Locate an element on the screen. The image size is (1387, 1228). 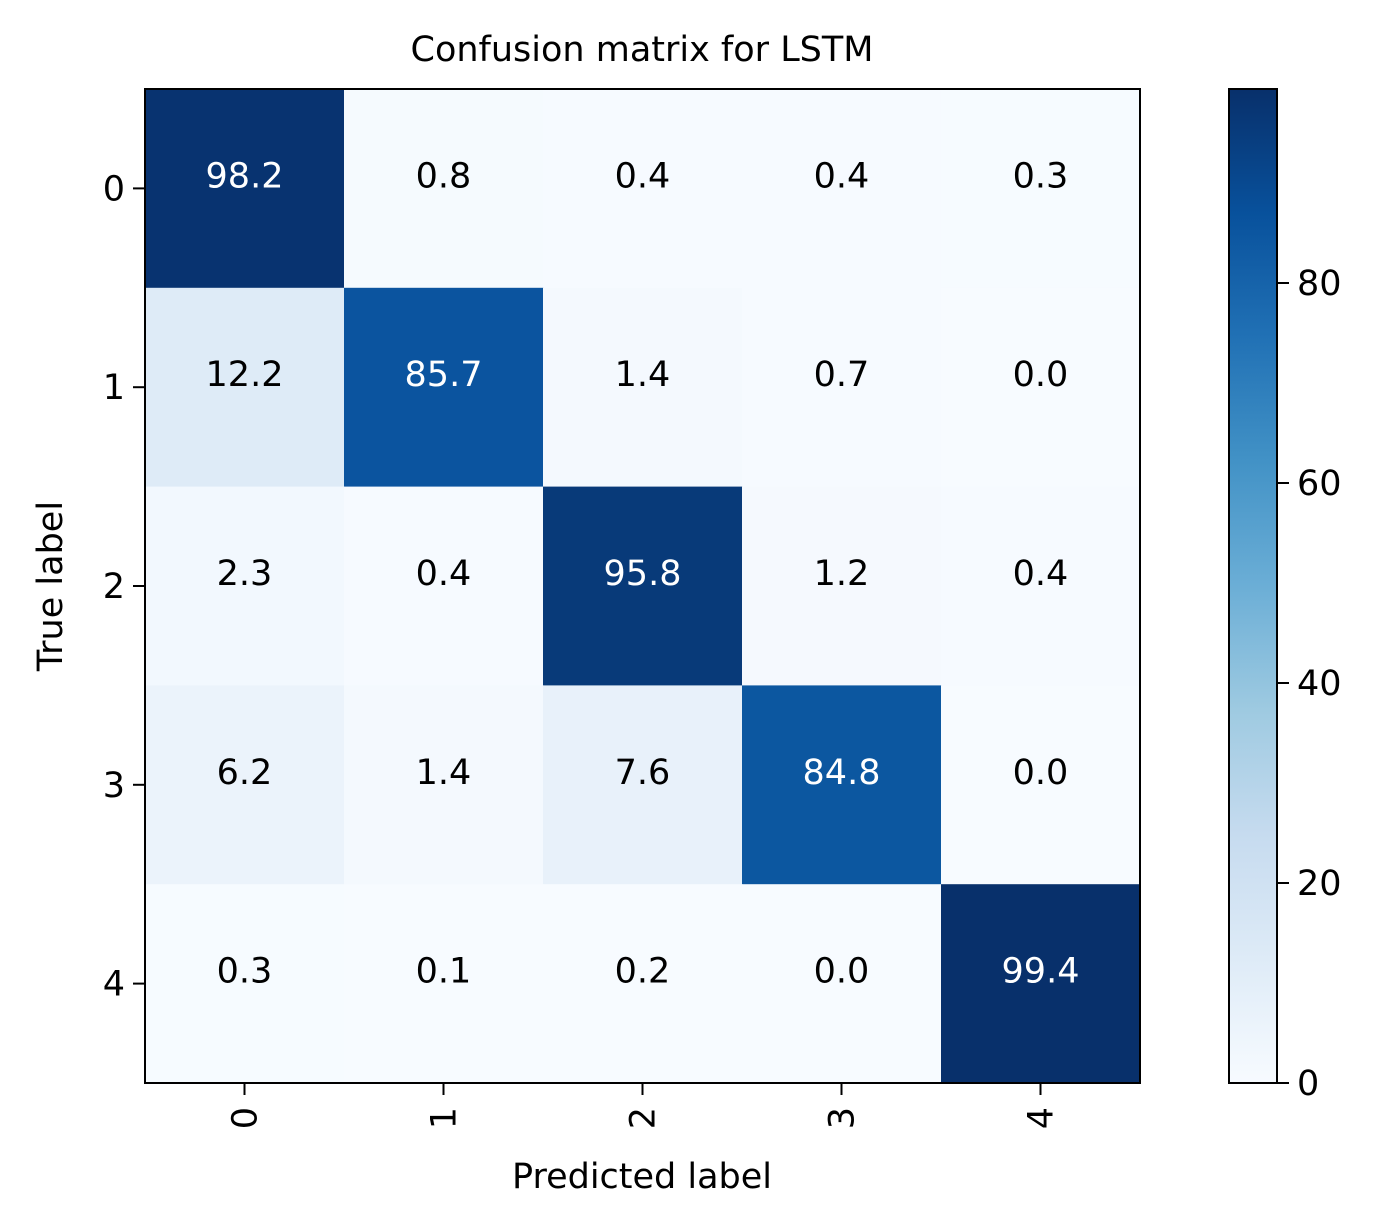
cell-value-label: 0.8 is located at coordinates (444, 176).